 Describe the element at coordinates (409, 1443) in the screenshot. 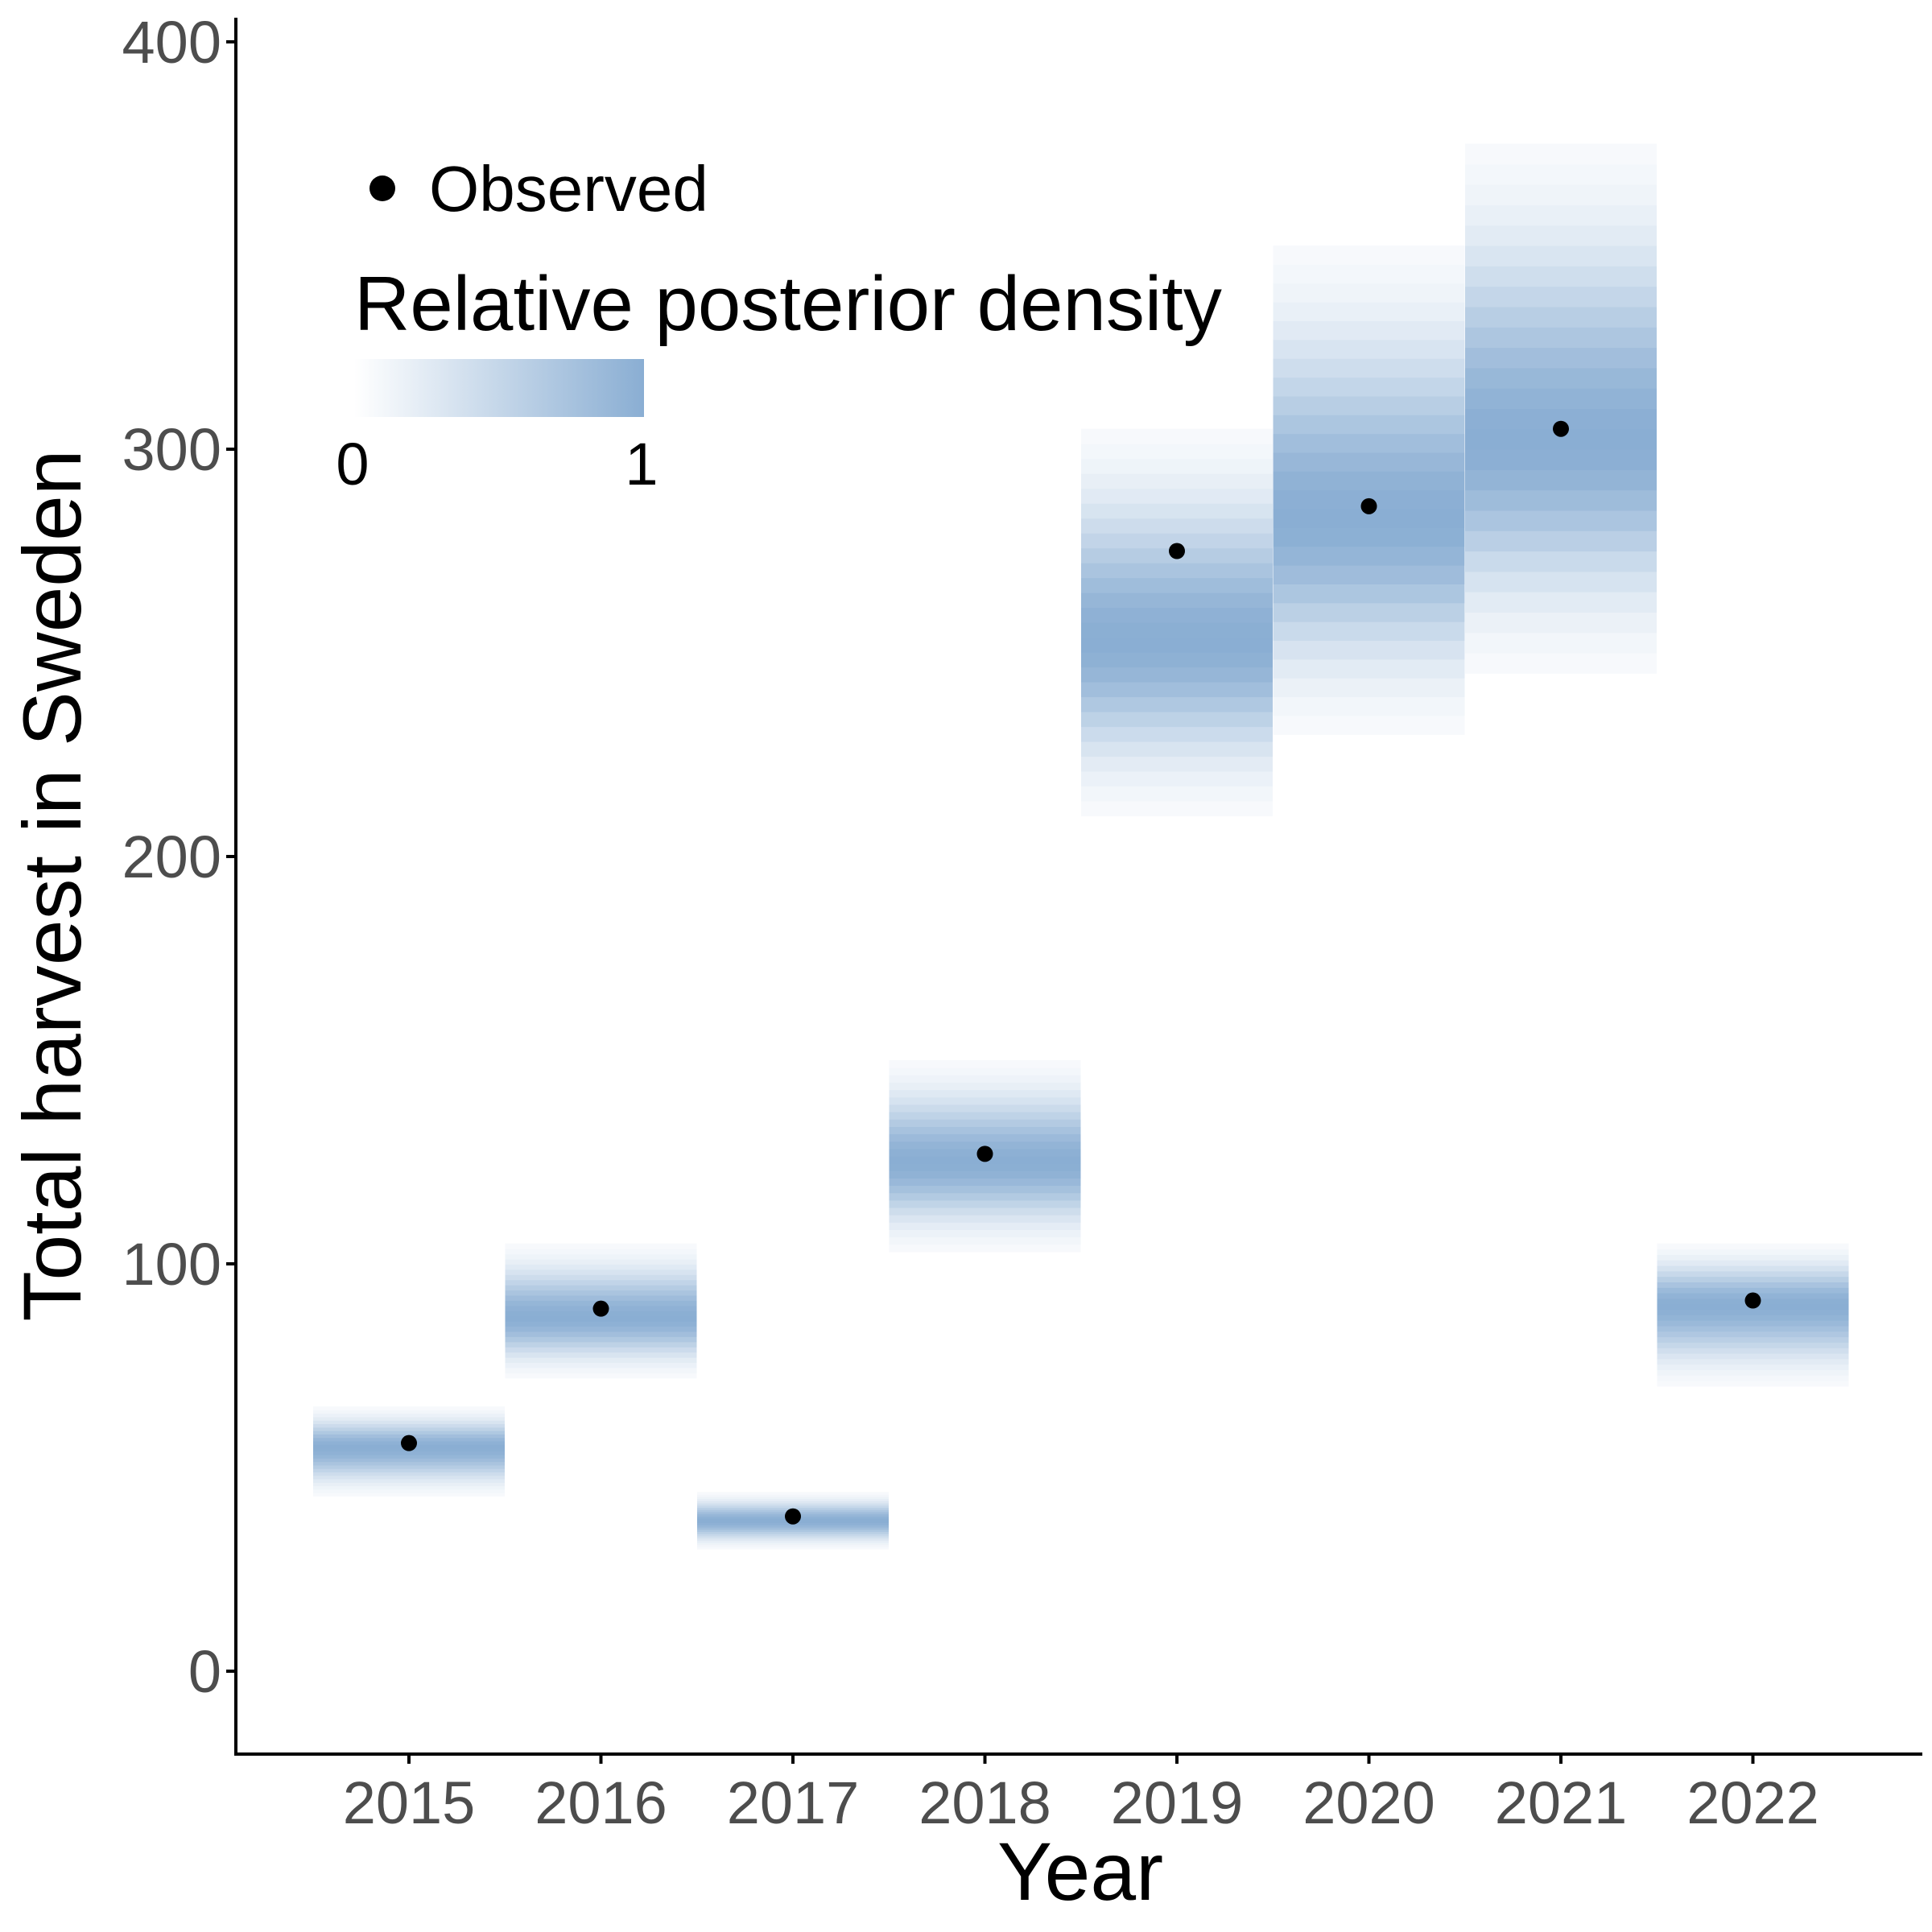

I see `observed-point-2015` at that location.